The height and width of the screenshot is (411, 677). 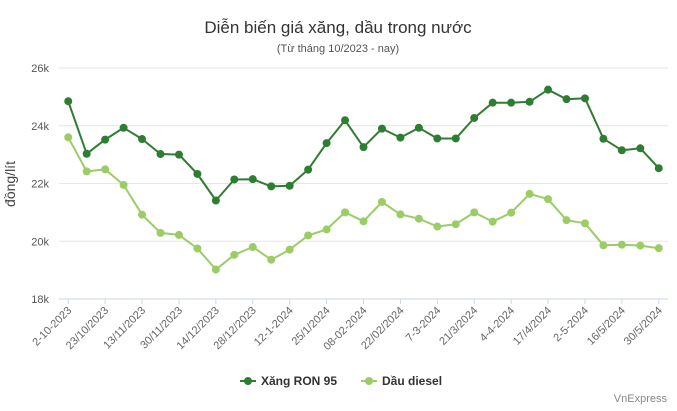 I want to click on chart-subtitle: (Từ tháng 10/2023 - nay), so click(x=338, y=49).